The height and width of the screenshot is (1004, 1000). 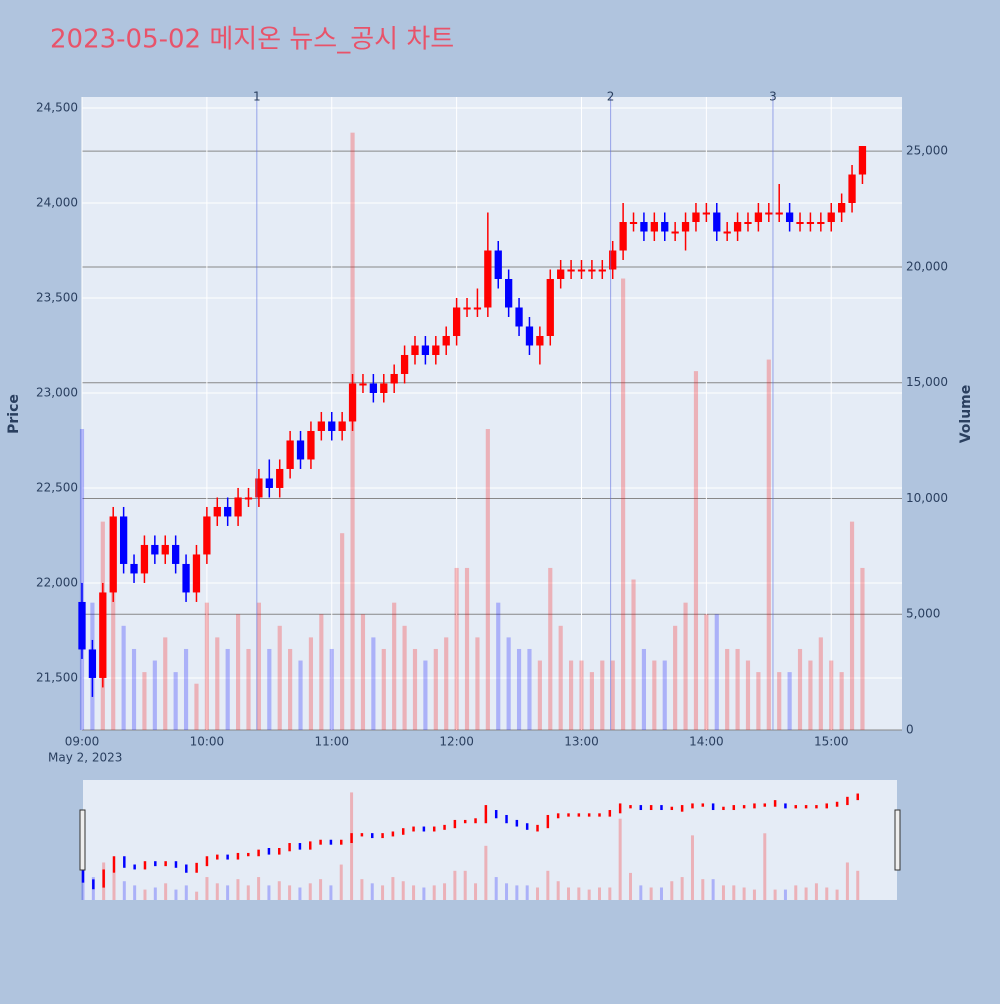 What do you see at coordinates (82, 742) in the screenshot?
I see `x-tick-label: 09:00` at bounding box center [82, 742].